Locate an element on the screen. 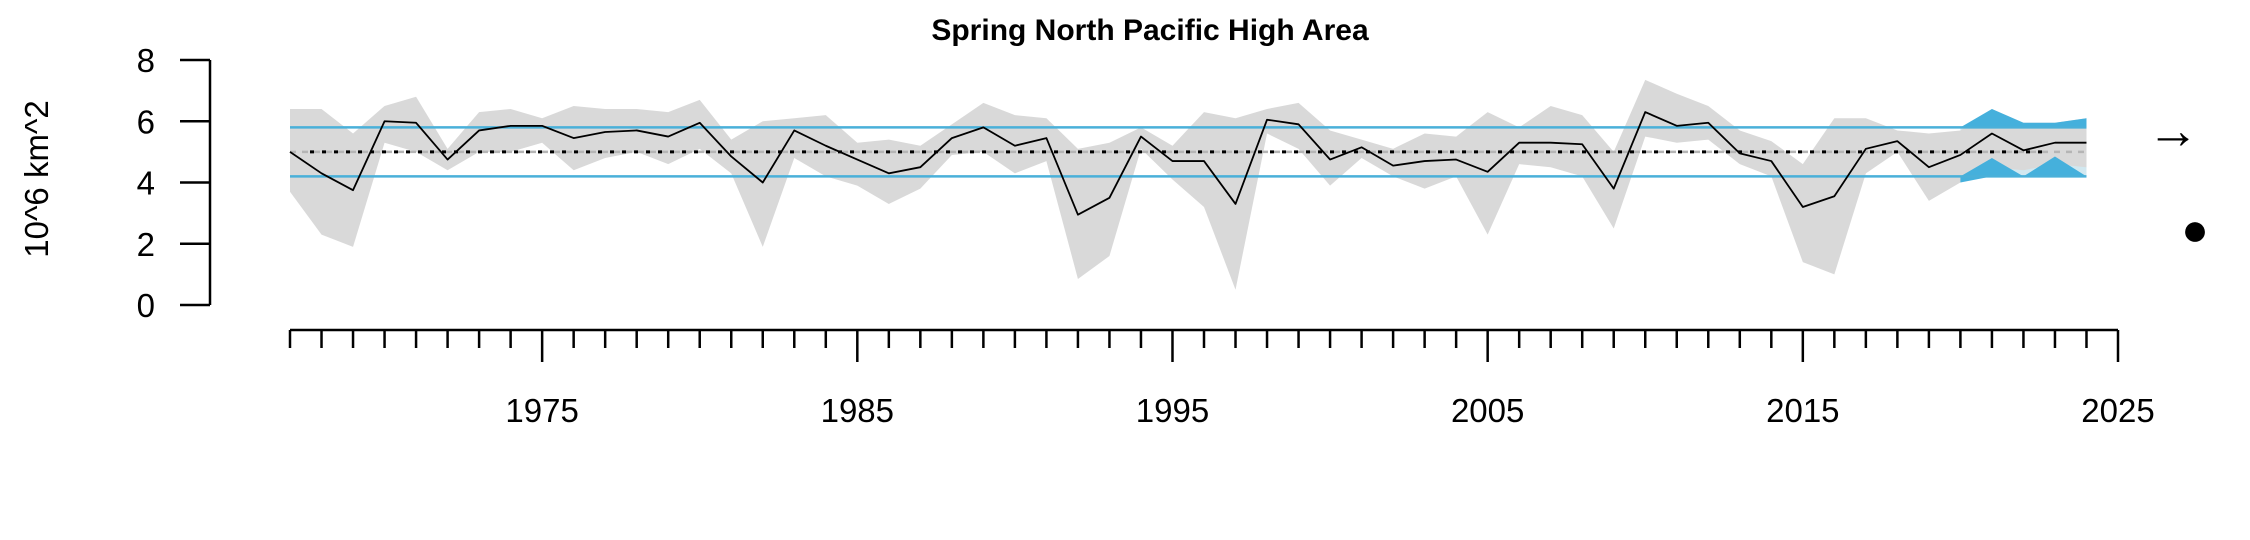 The width and height of the screenshot is (2250, 540). x-tick-label: 1985 is located at coordinates (857, 410).